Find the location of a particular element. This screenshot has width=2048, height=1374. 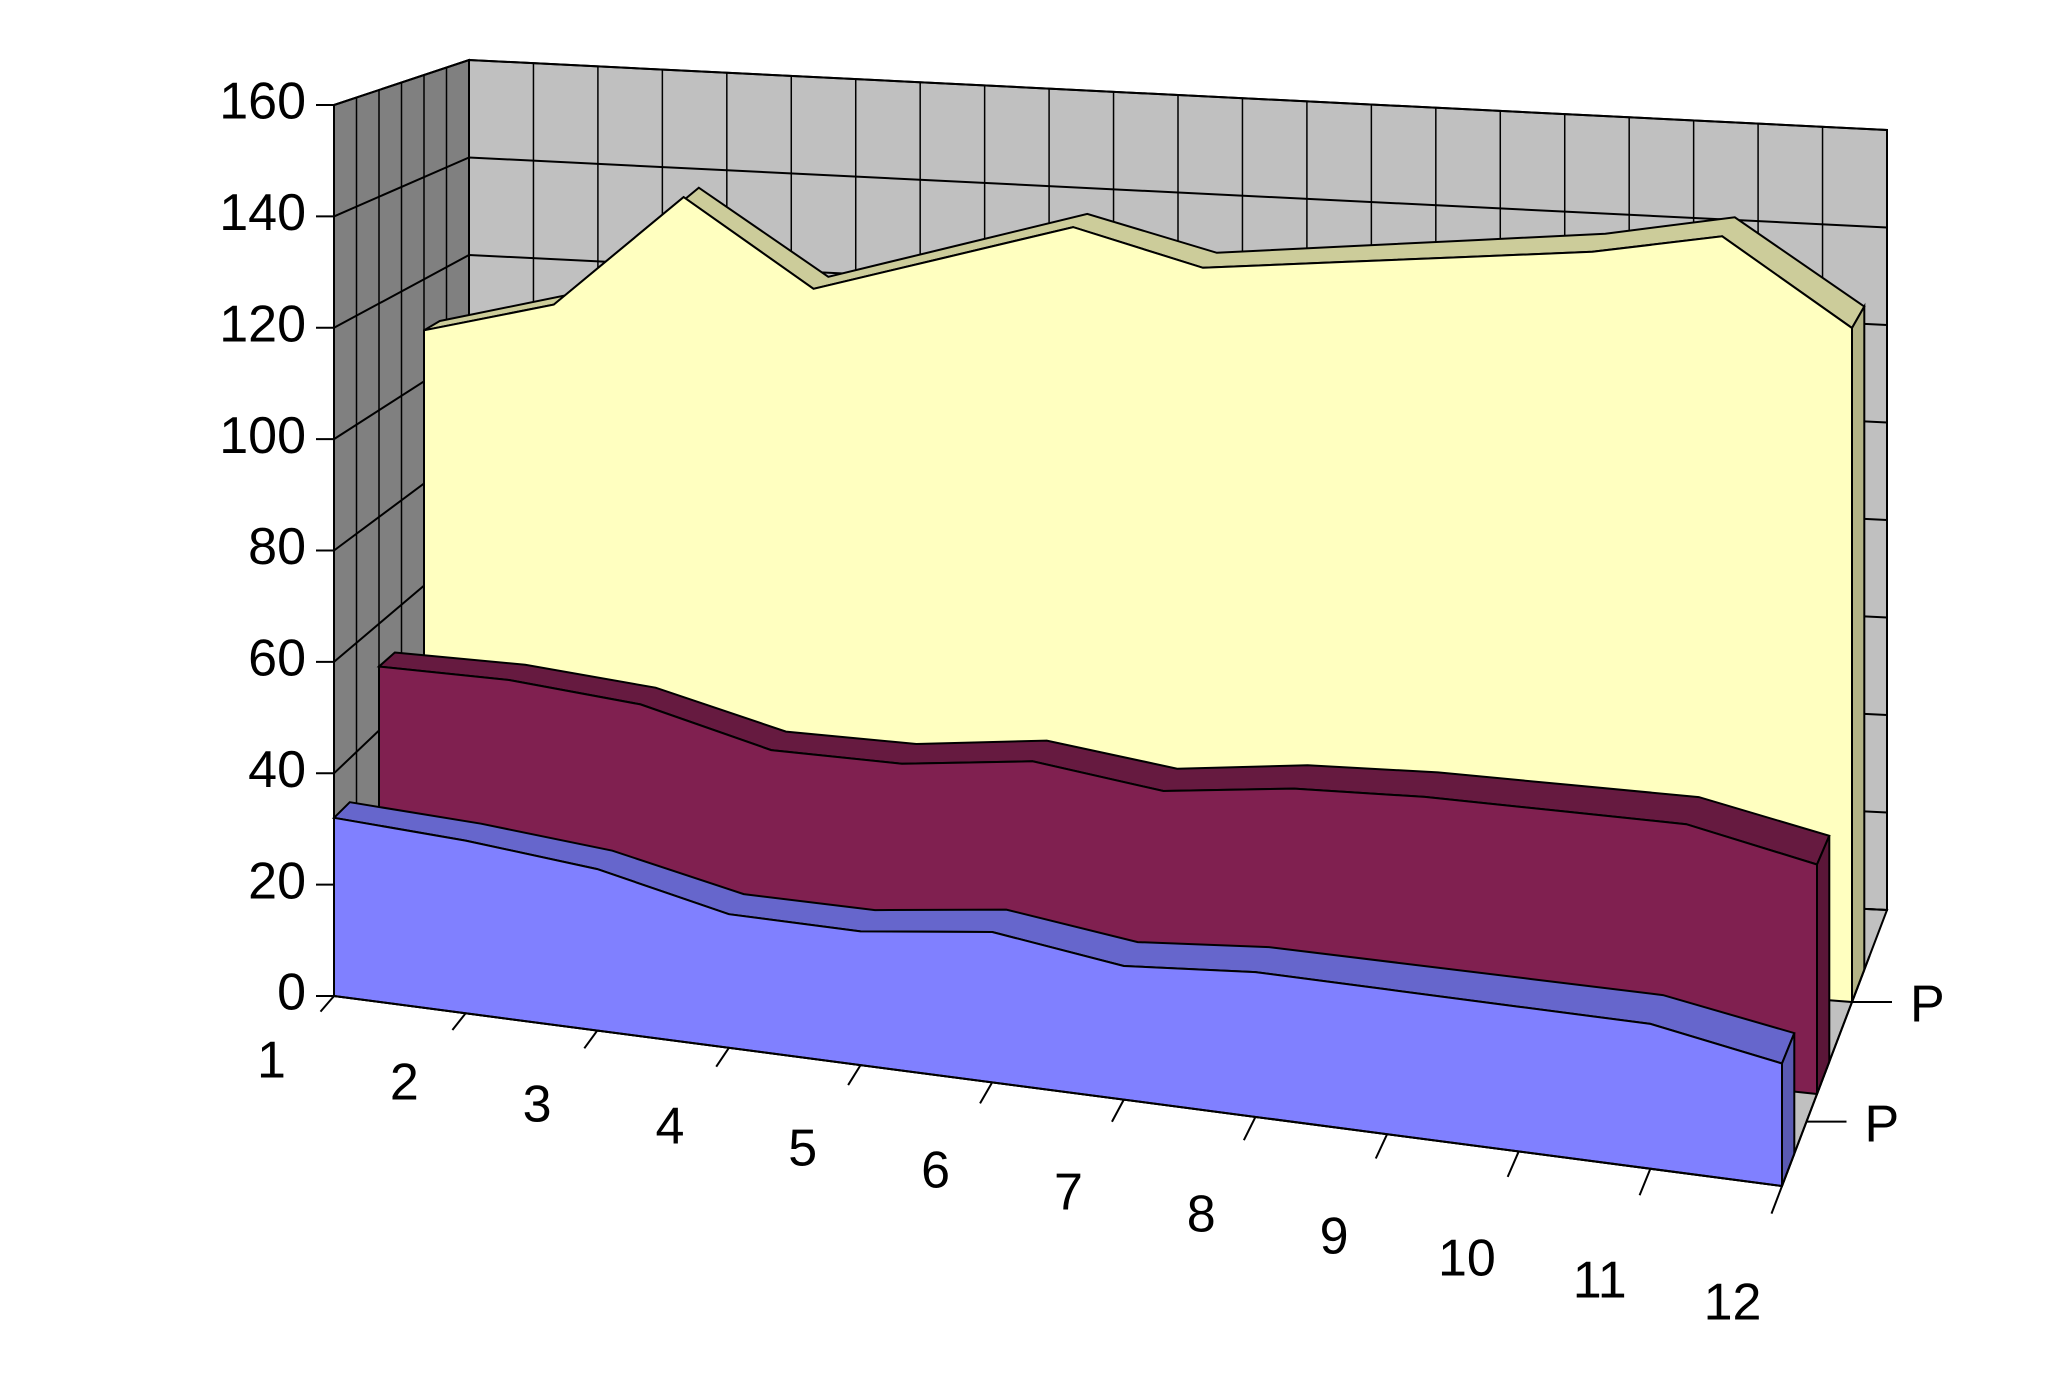

x-tick-label: 2 is located at coordinates (404, 1082).